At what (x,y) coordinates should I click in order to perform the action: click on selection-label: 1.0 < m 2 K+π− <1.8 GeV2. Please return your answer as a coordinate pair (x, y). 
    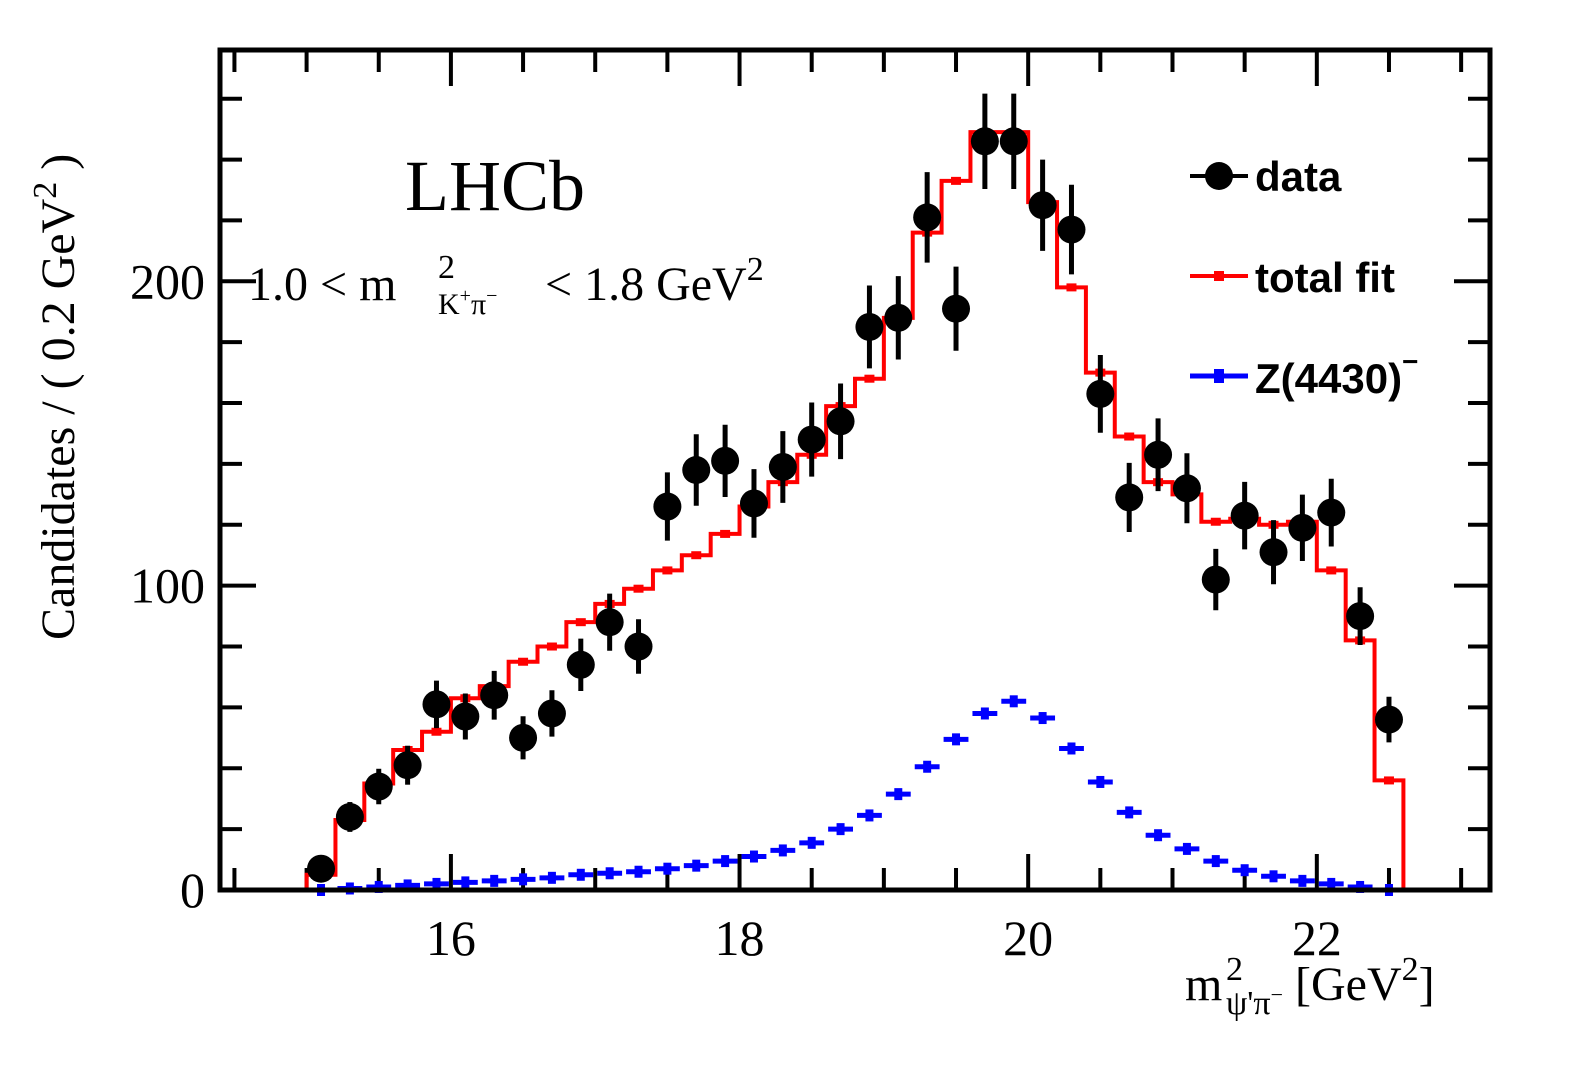
    Looking at the image, I should click on (506, 285).